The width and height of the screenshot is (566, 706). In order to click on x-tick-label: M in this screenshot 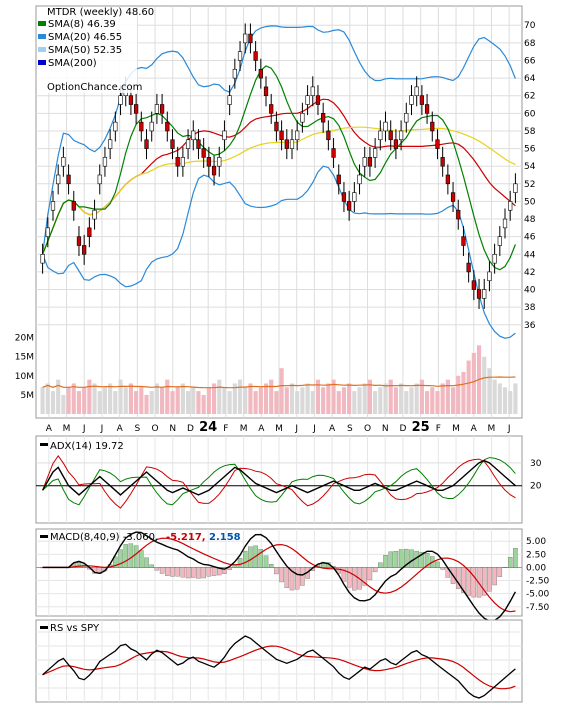, I will do `click(279, 429)`.